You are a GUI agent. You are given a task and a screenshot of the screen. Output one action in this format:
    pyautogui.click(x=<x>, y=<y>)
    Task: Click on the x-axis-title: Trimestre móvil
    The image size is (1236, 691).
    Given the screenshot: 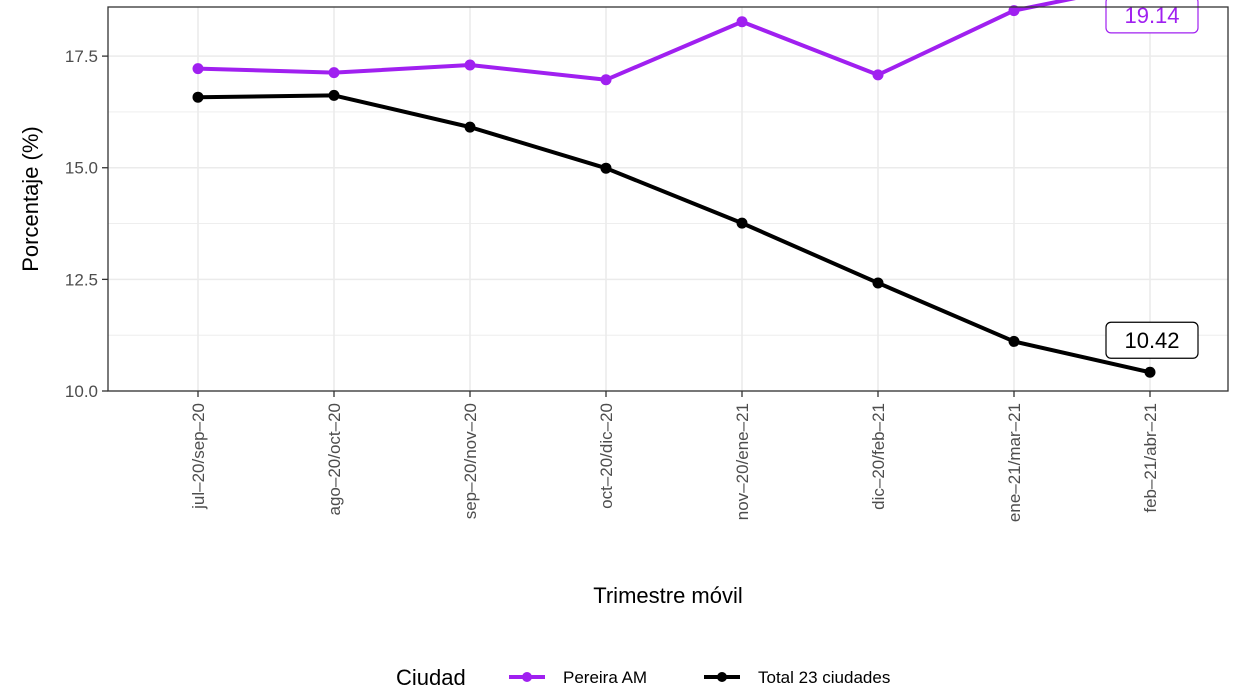 What is the action you would take?
    pyautogui.click(x=668, y=595)
    